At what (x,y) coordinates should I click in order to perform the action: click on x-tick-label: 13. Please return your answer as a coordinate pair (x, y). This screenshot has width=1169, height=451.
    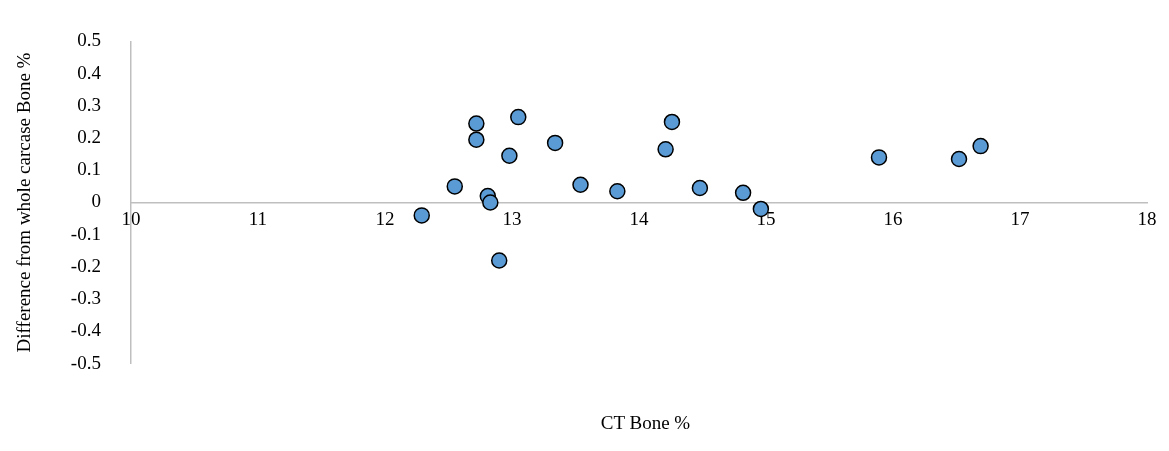
    Looking at the image, I should click on (512, 218).